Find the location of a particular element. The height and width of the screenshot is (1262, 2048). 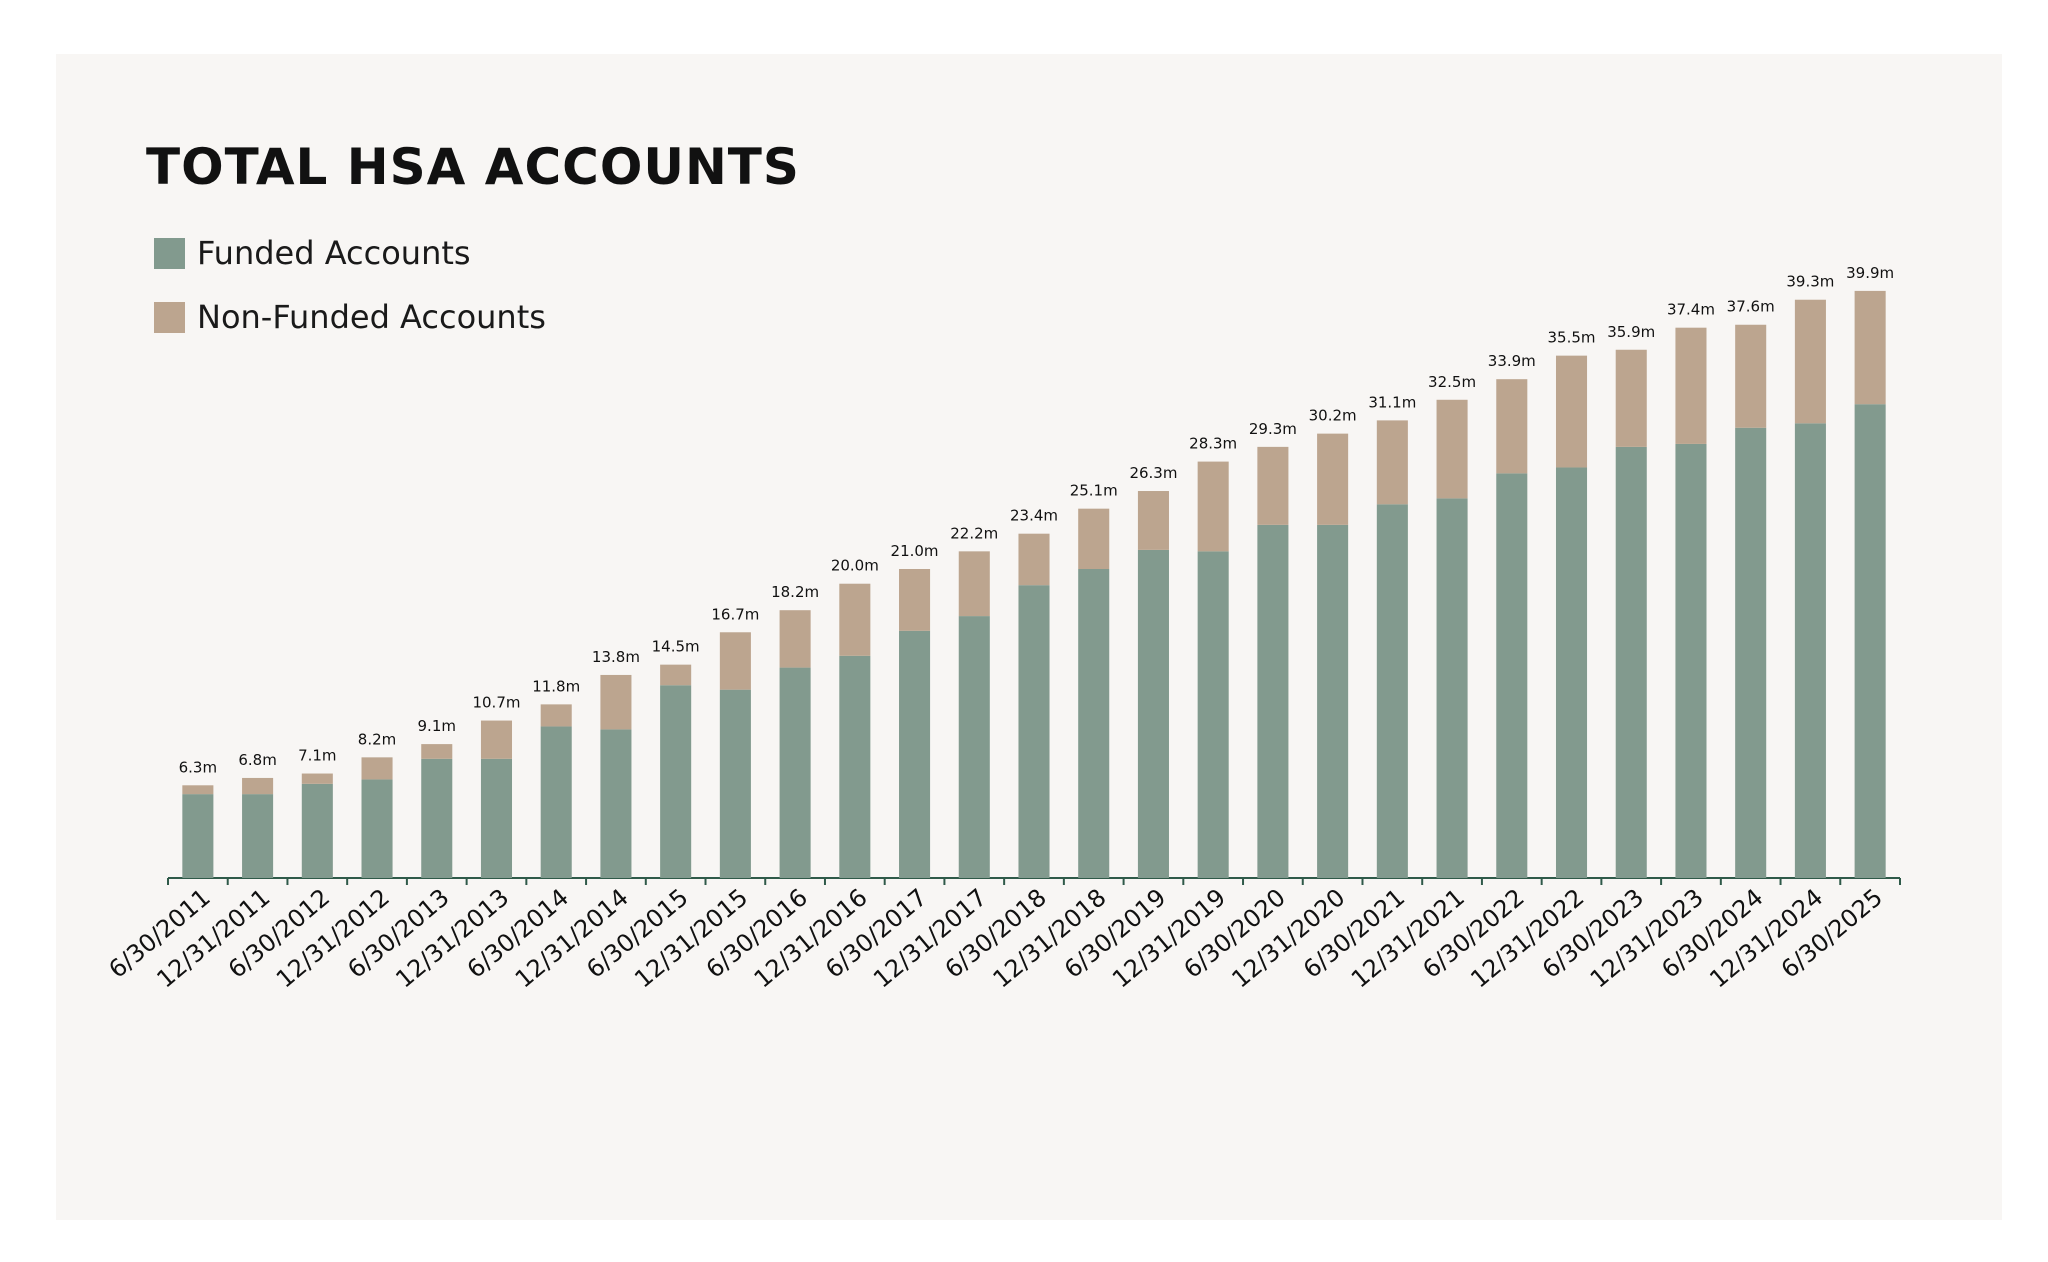

bar-total-label: 31.1m is located at coordinates (1392, 402).